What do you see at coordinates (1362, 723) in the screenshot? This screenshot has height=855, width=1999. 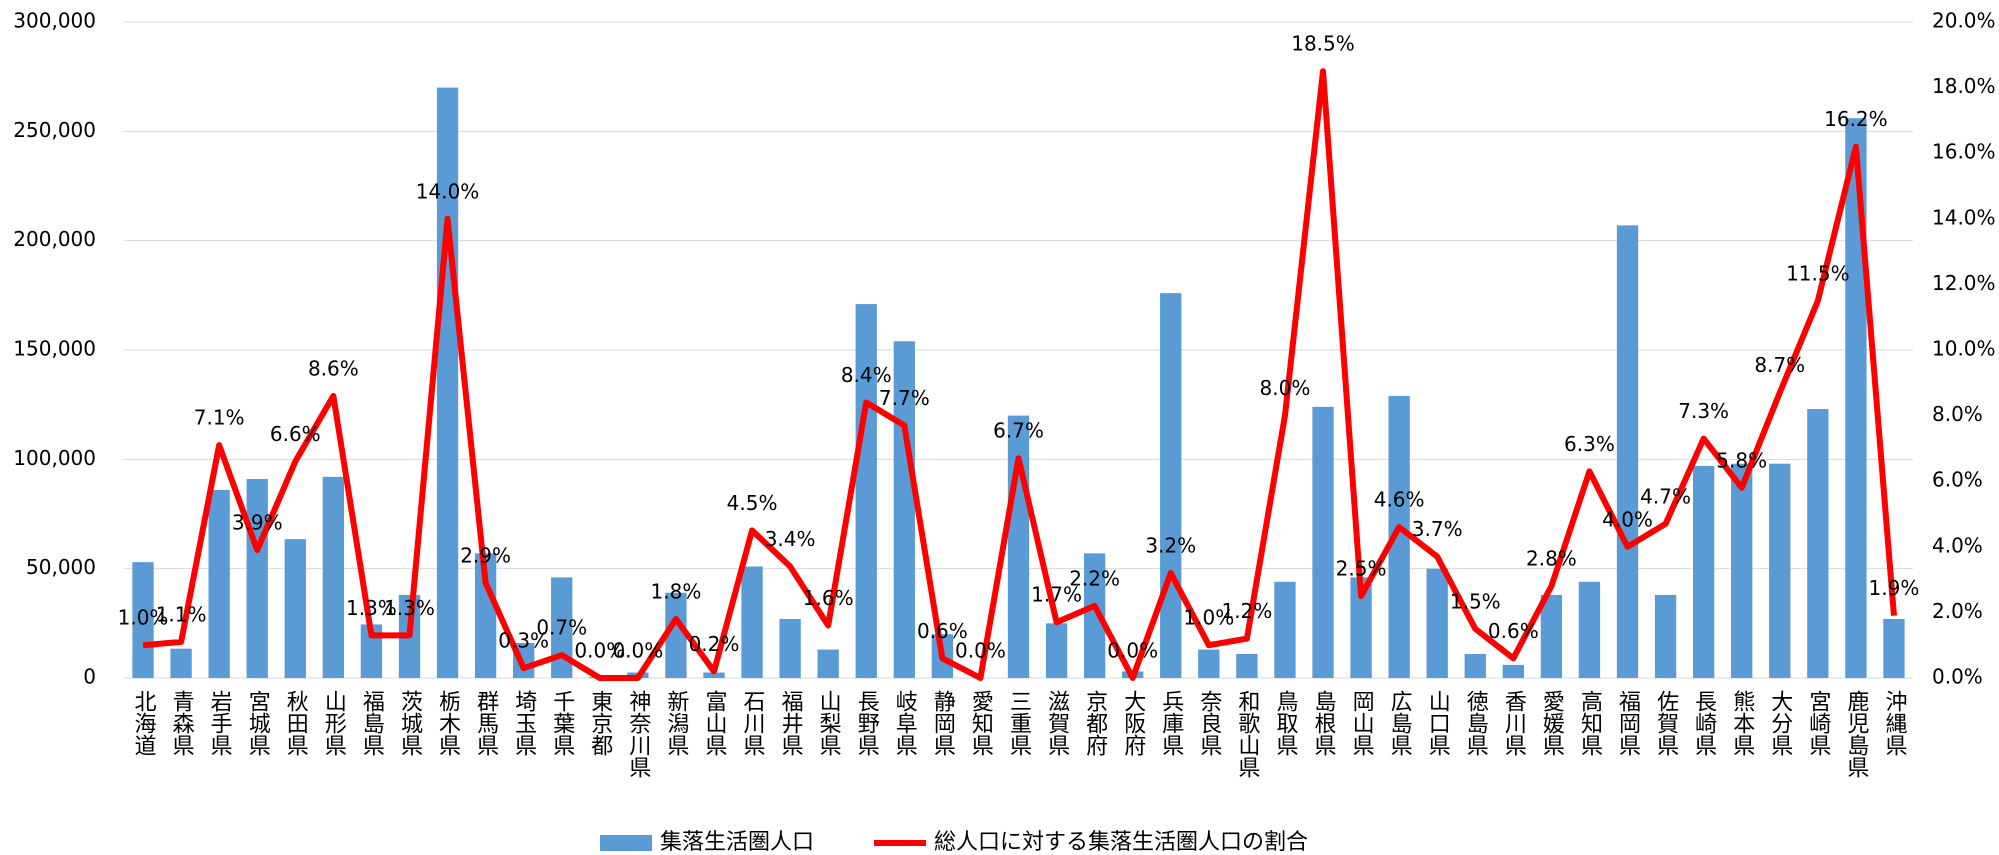 I see `x-tick-label: 岡山県` at bounding box center [1362, 723].